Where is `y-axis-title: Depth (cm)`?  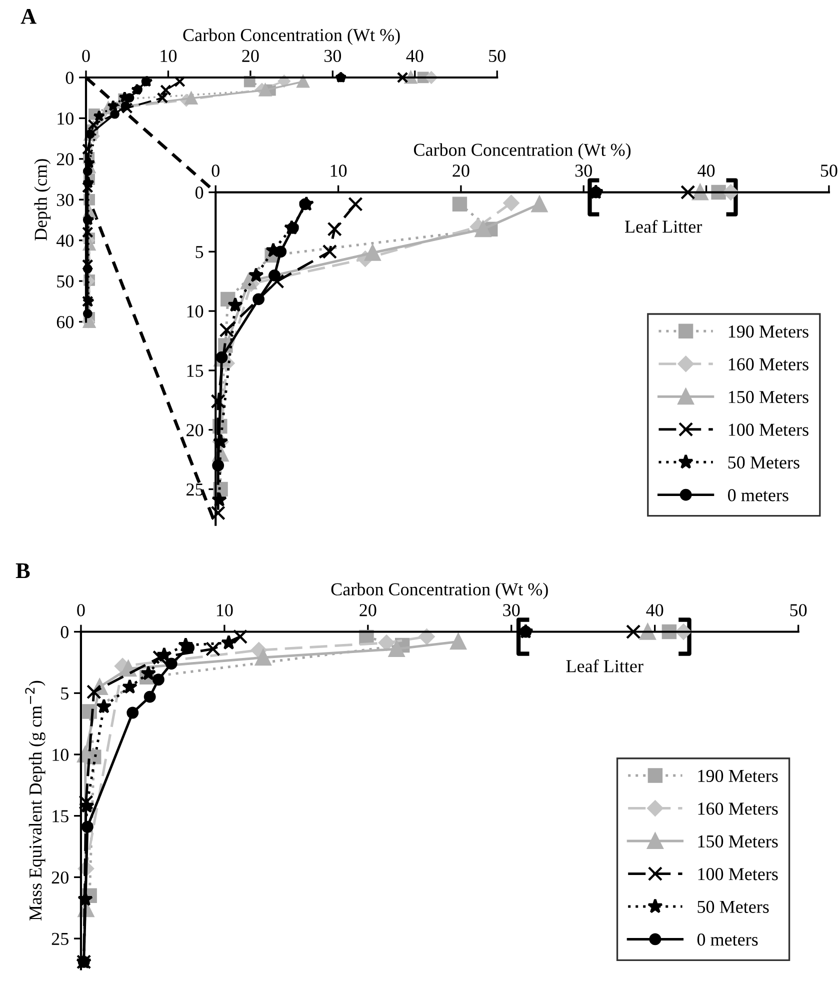
y-axis-title: Depth (cm) is located at coordinates (42, 199).